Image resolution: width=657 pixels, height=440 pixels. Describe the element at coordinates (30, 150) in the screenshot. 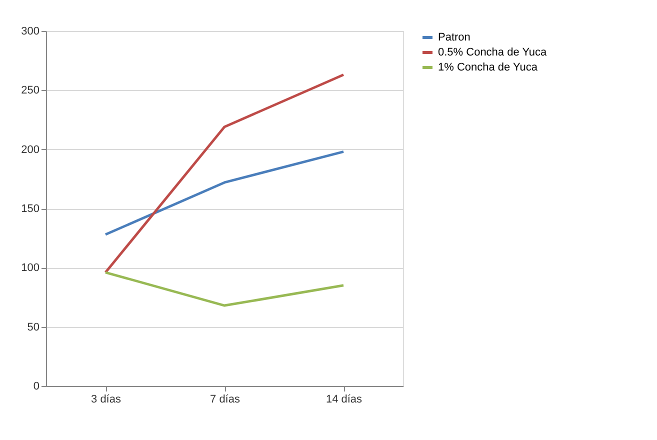

I see `y-tick-label: 200` at that location.